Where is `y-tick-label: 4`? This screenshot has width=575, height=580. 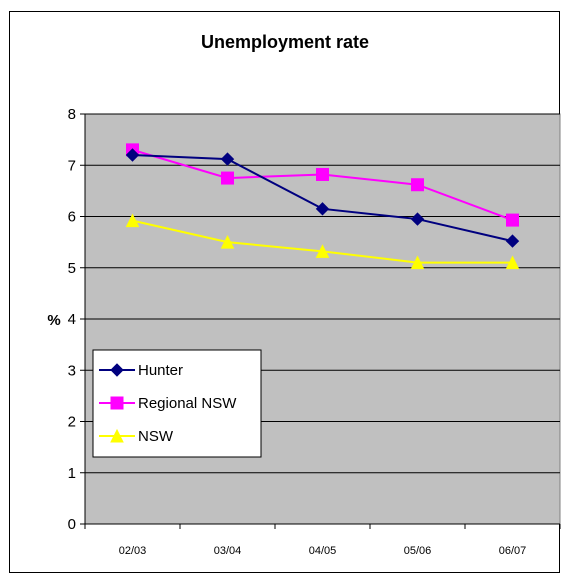 y-tick-label: 4 is located at coordinates (72, 319).